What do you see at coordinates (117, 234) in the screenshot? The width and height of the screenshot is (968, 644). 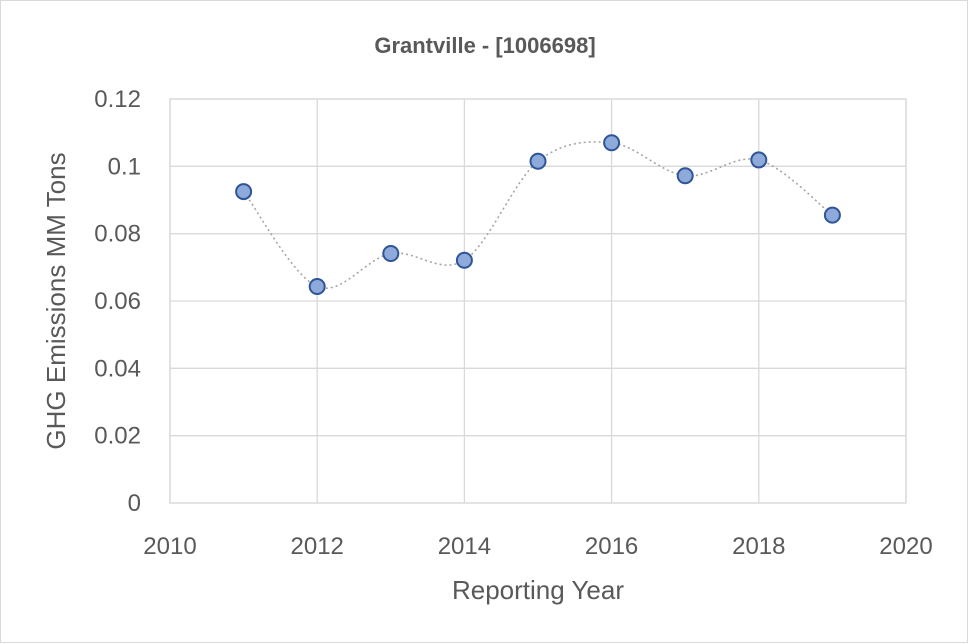 I see `y-tick-label: 0.08` at bounding box center [117, 234].